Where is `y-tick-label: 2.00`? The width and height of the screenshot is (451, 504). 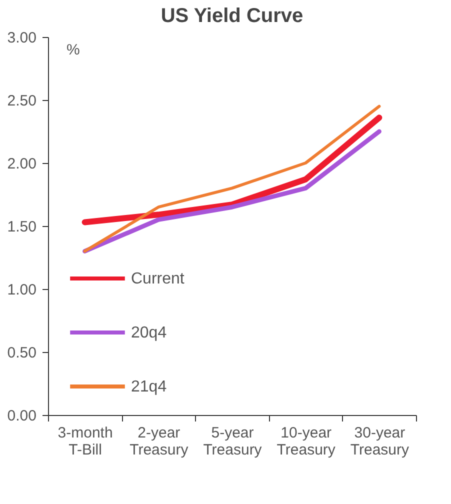
y-tick-label: 2.00 is located at coordinates (21, 164).